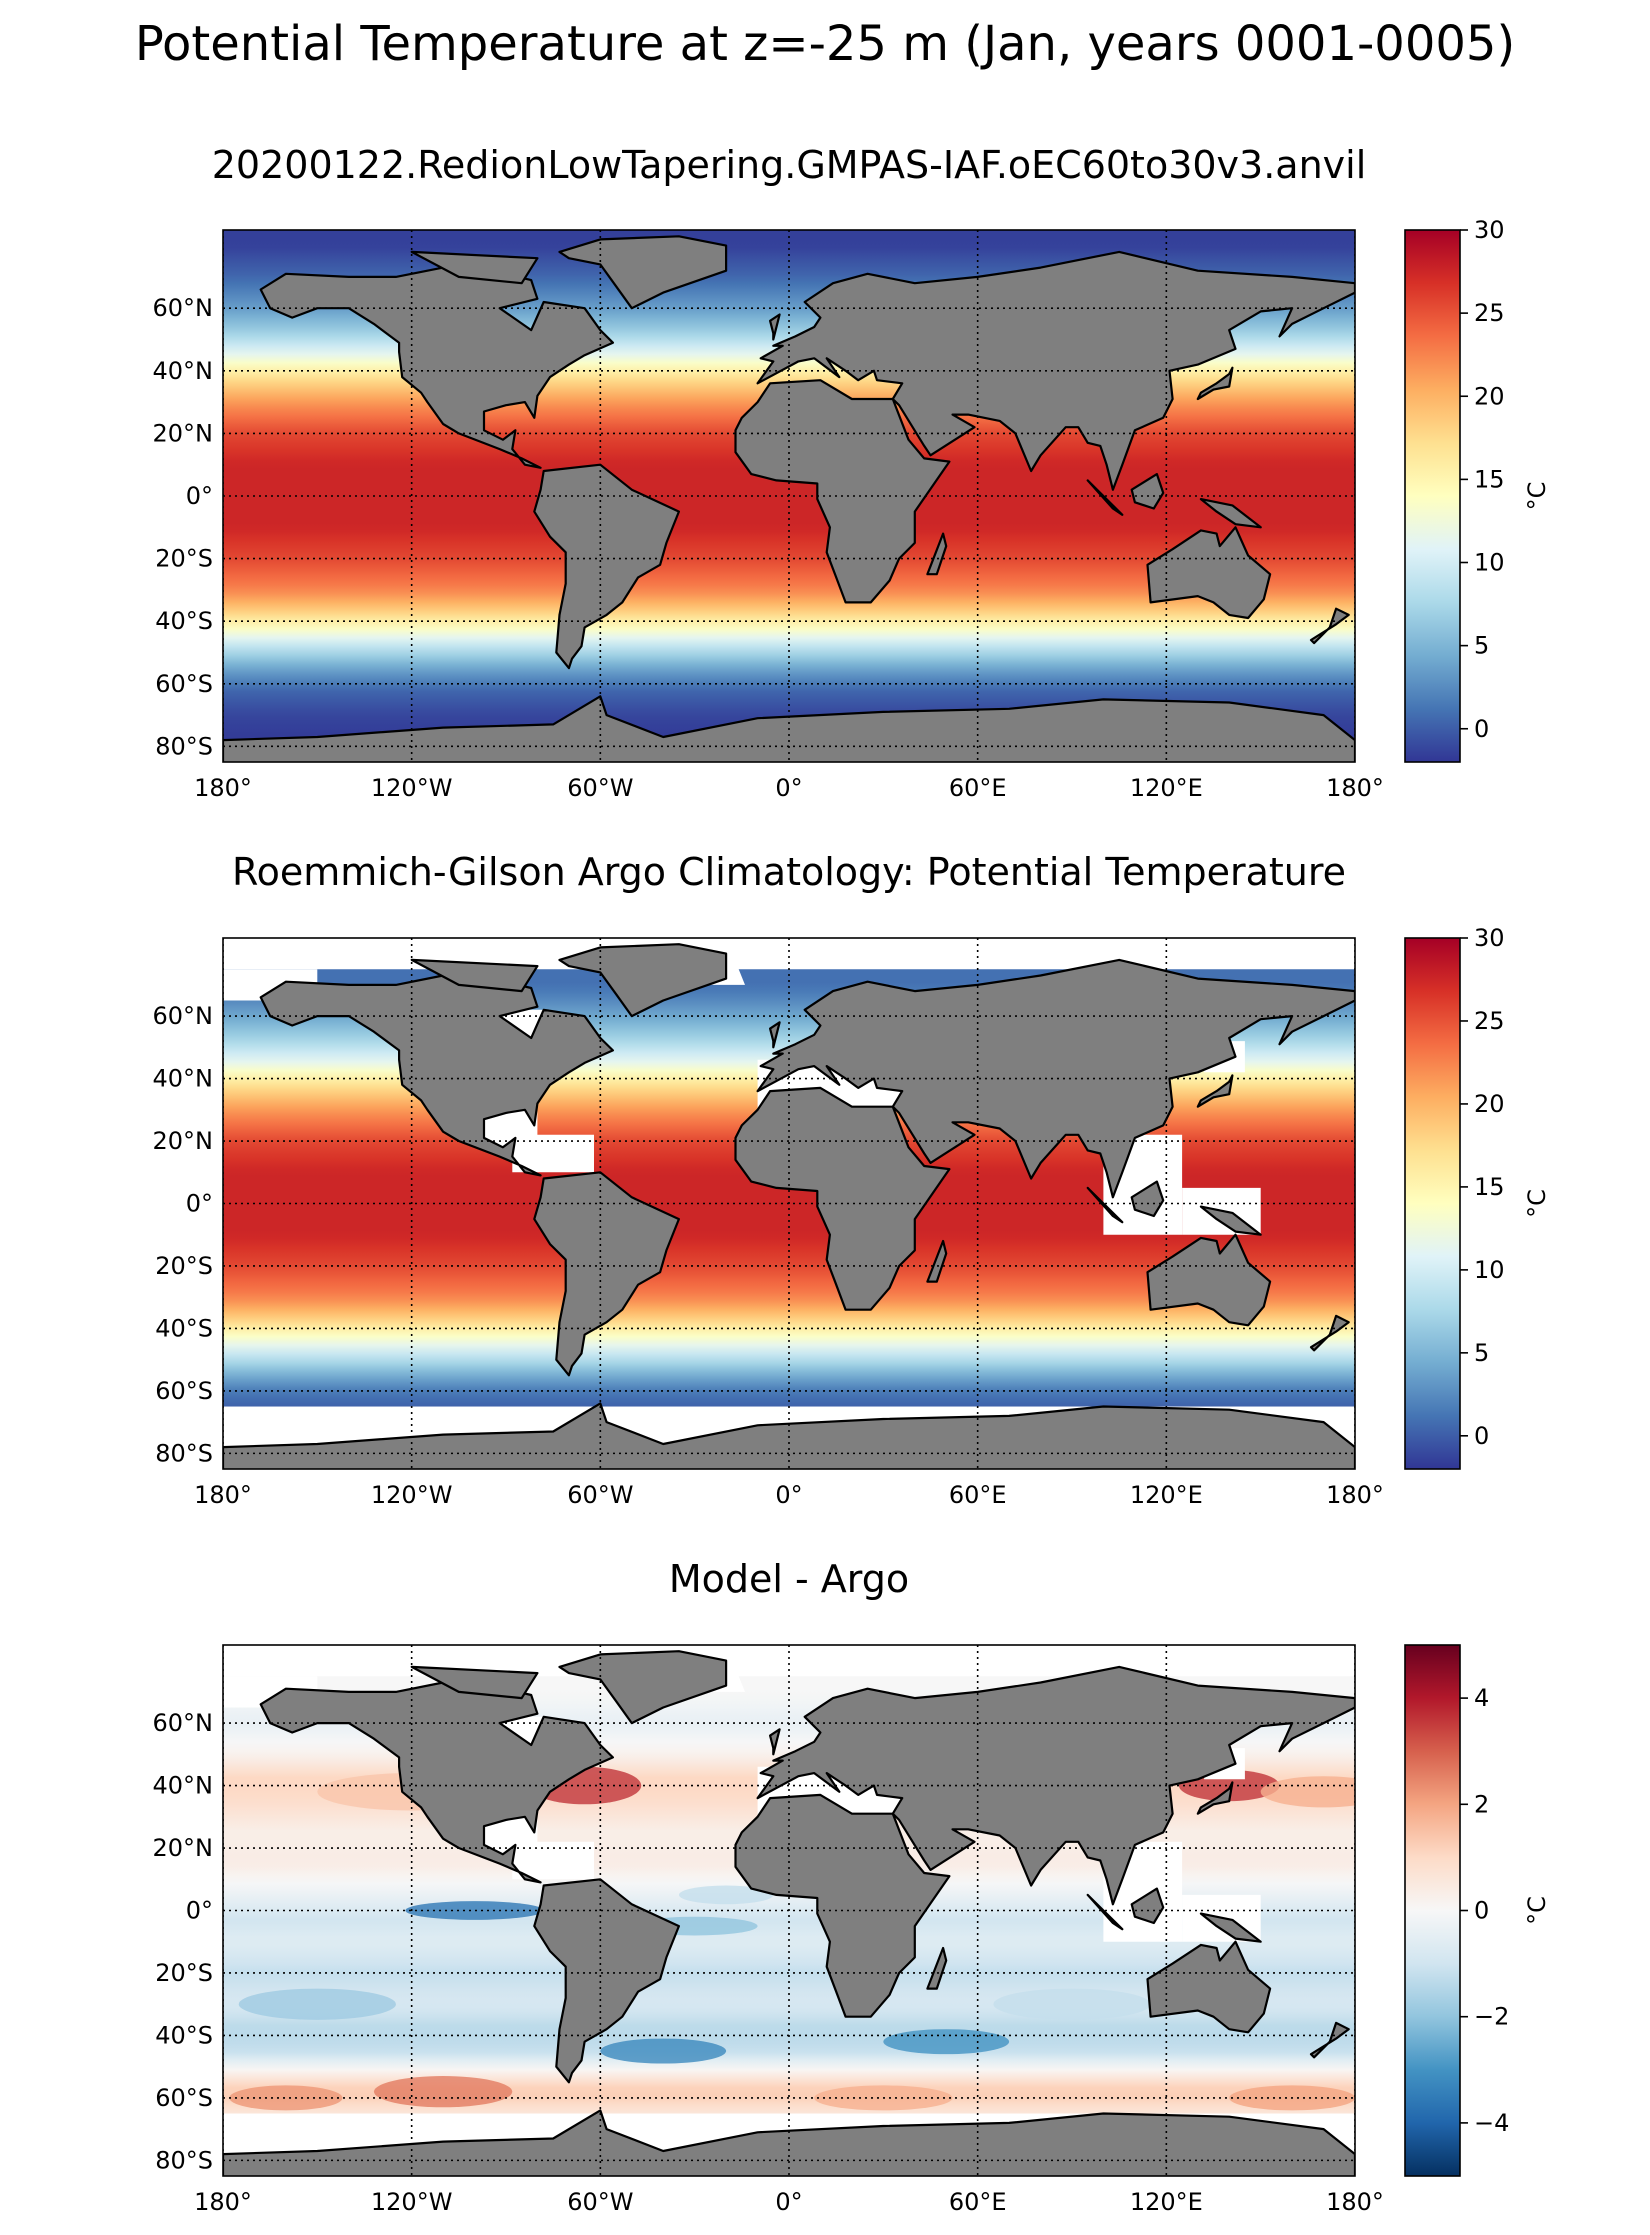 This screenshot has width=1650, height=2235. I want to click on colorbar-tick-label: 20, so click(1489, 396).